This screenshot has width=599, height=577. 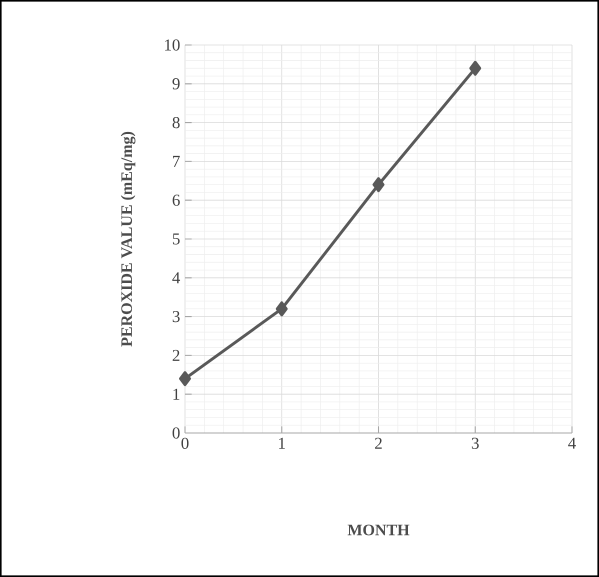 I want to click on x-tick-label: 3, so click(x=475, y=443).